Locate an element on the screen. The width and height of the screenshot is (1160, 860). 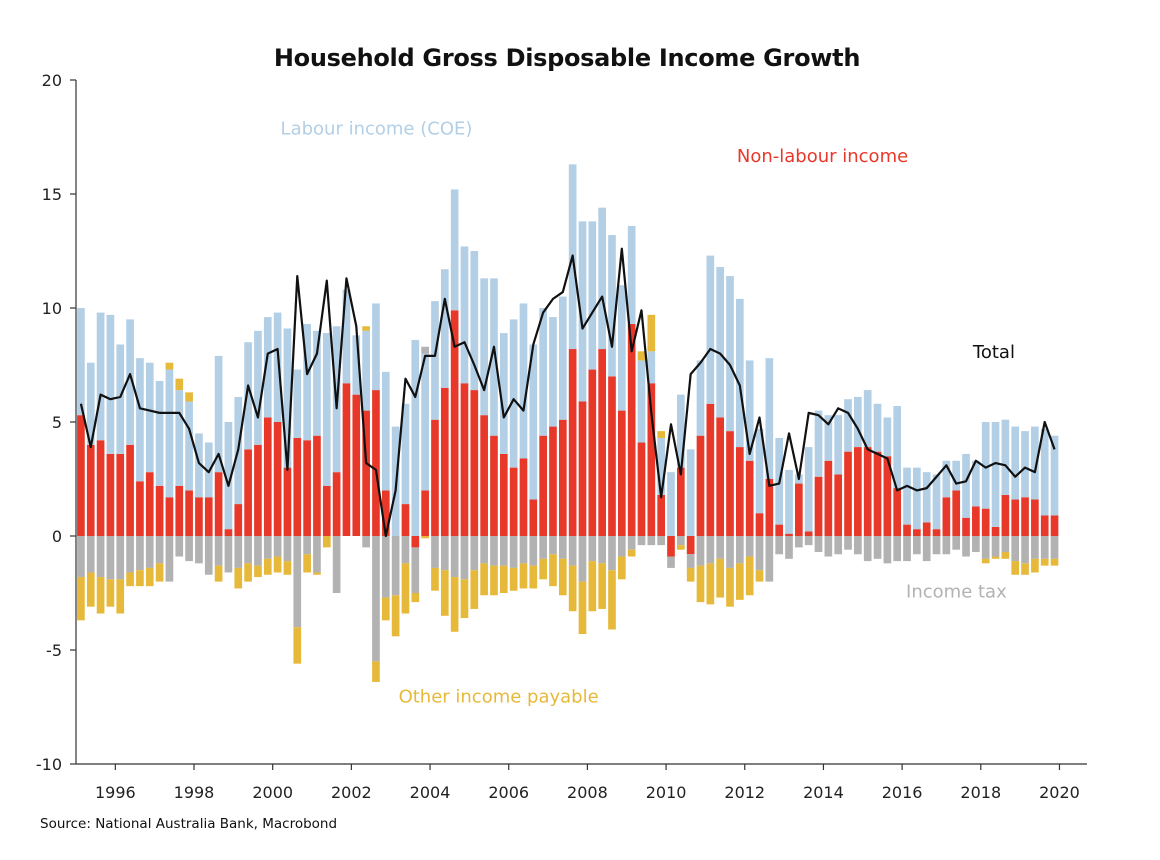
x-tick-label: 2018 is located at coordinates (980, 792).